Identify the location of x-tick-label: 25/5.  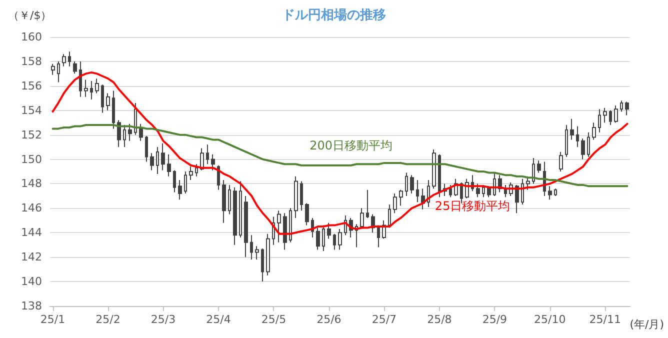
(273, 319).